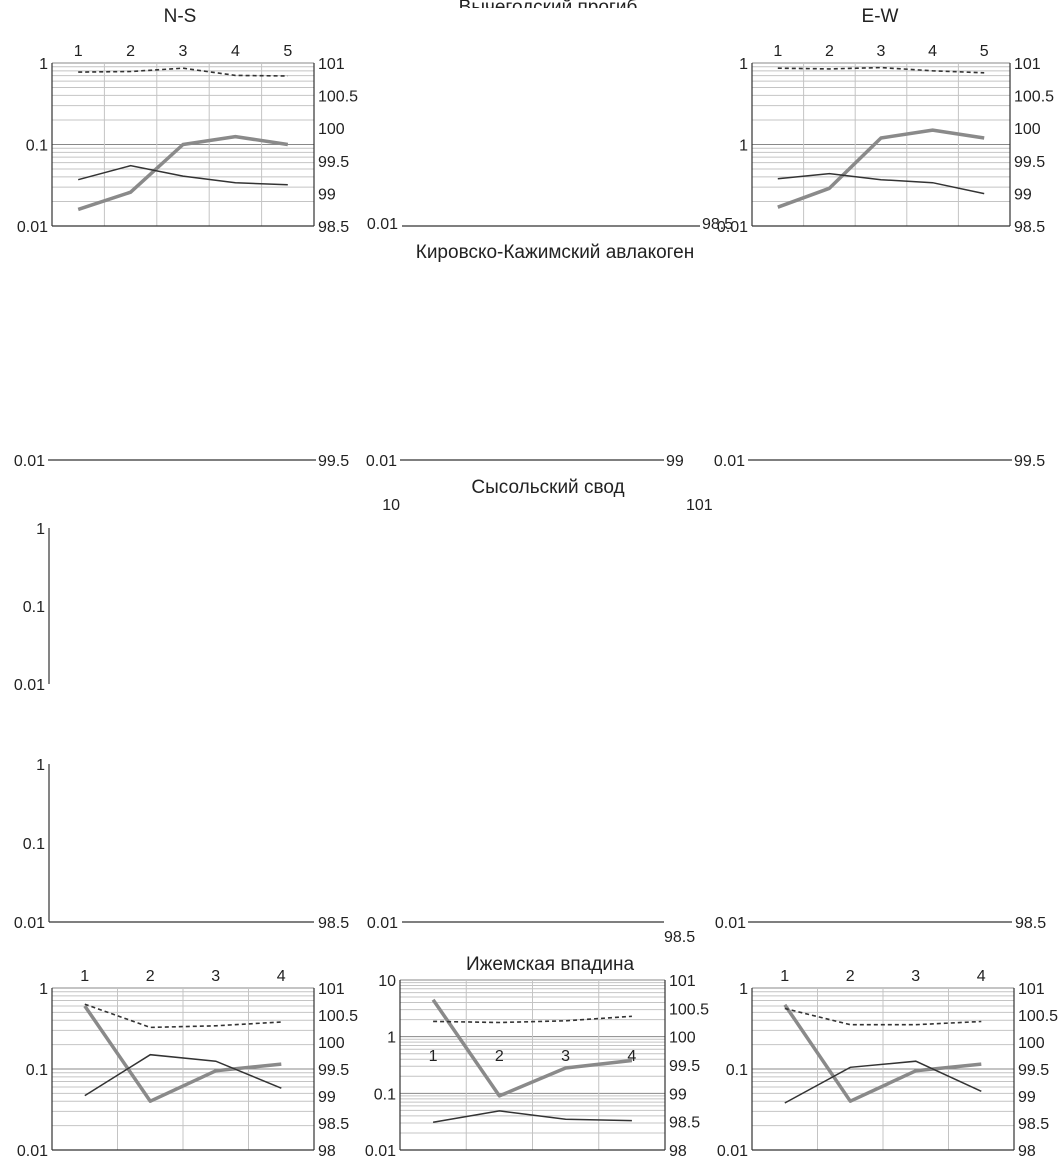 Image resolution: width=1063 pixels, height=1170 pixels. I want to click on chart-panel-7: 0.01 0.1 1 10 98 98.5 99 99.5 100 100.5 101 1 2 3 4, so click(537, 1066).